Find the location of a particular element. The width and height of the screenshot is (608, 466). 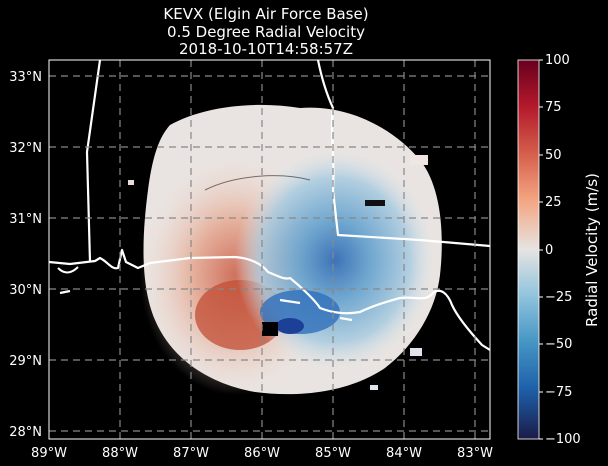

colorbar-tick: 75 is located at coordinates (553, 107).